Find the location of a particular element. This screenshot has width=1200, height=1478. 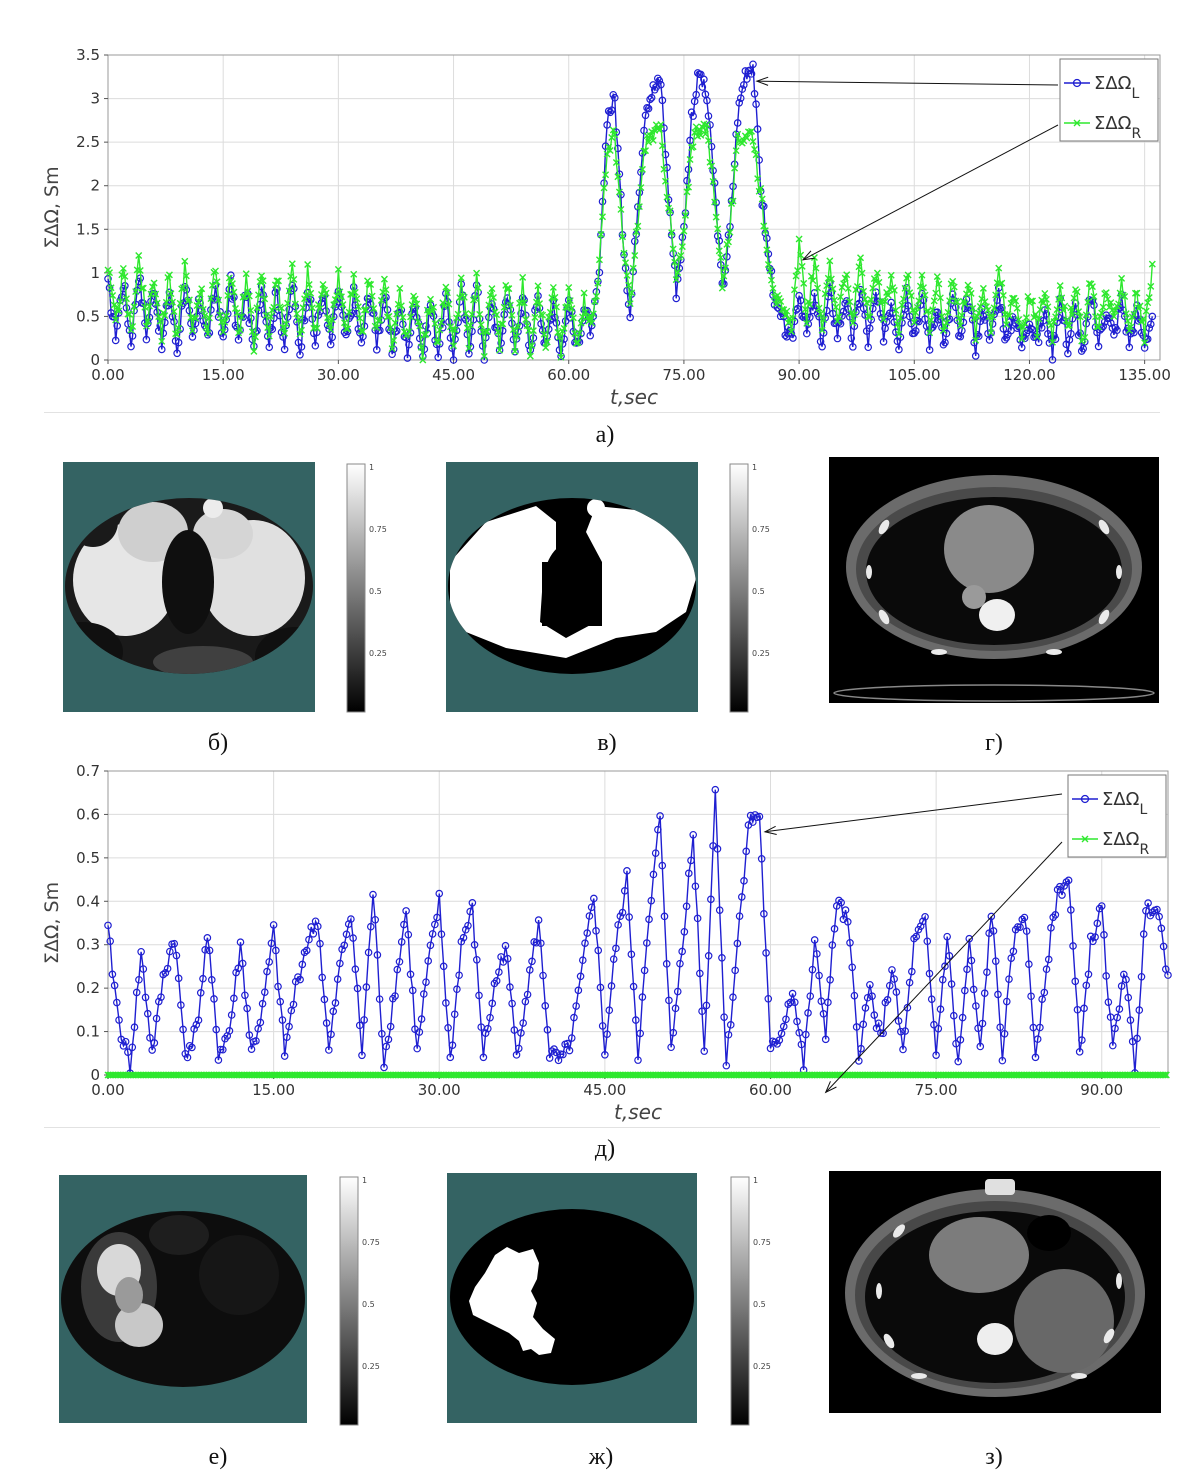

x-tick-label: 75.00 is located at coordinates (683, 375).